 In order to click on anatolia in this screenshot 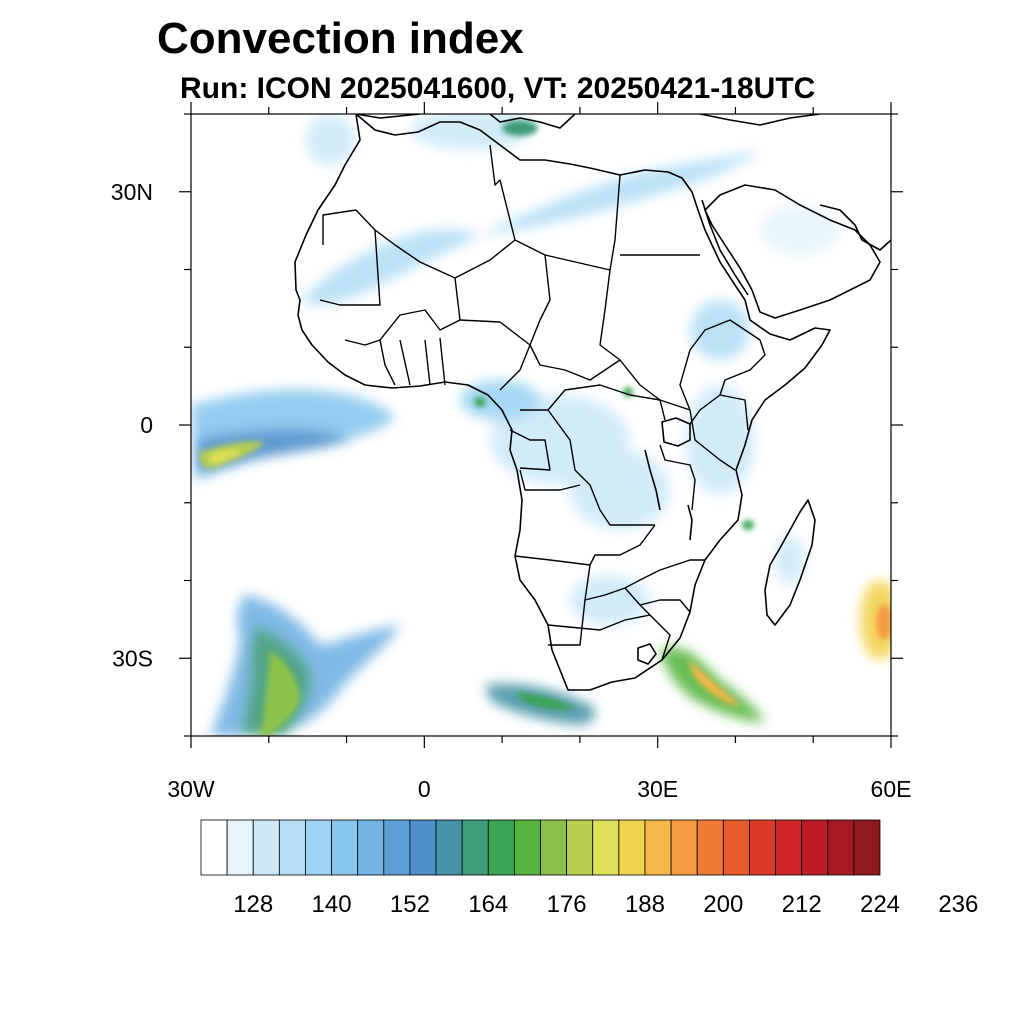, I will do `click(760, 120)`.